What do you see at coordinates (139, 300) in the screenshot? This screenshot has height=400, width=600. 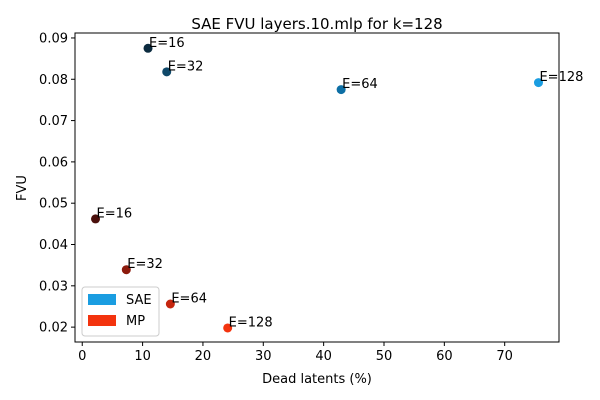 I see `legend-label-sae: SAE` at bounding box center [139, 300].